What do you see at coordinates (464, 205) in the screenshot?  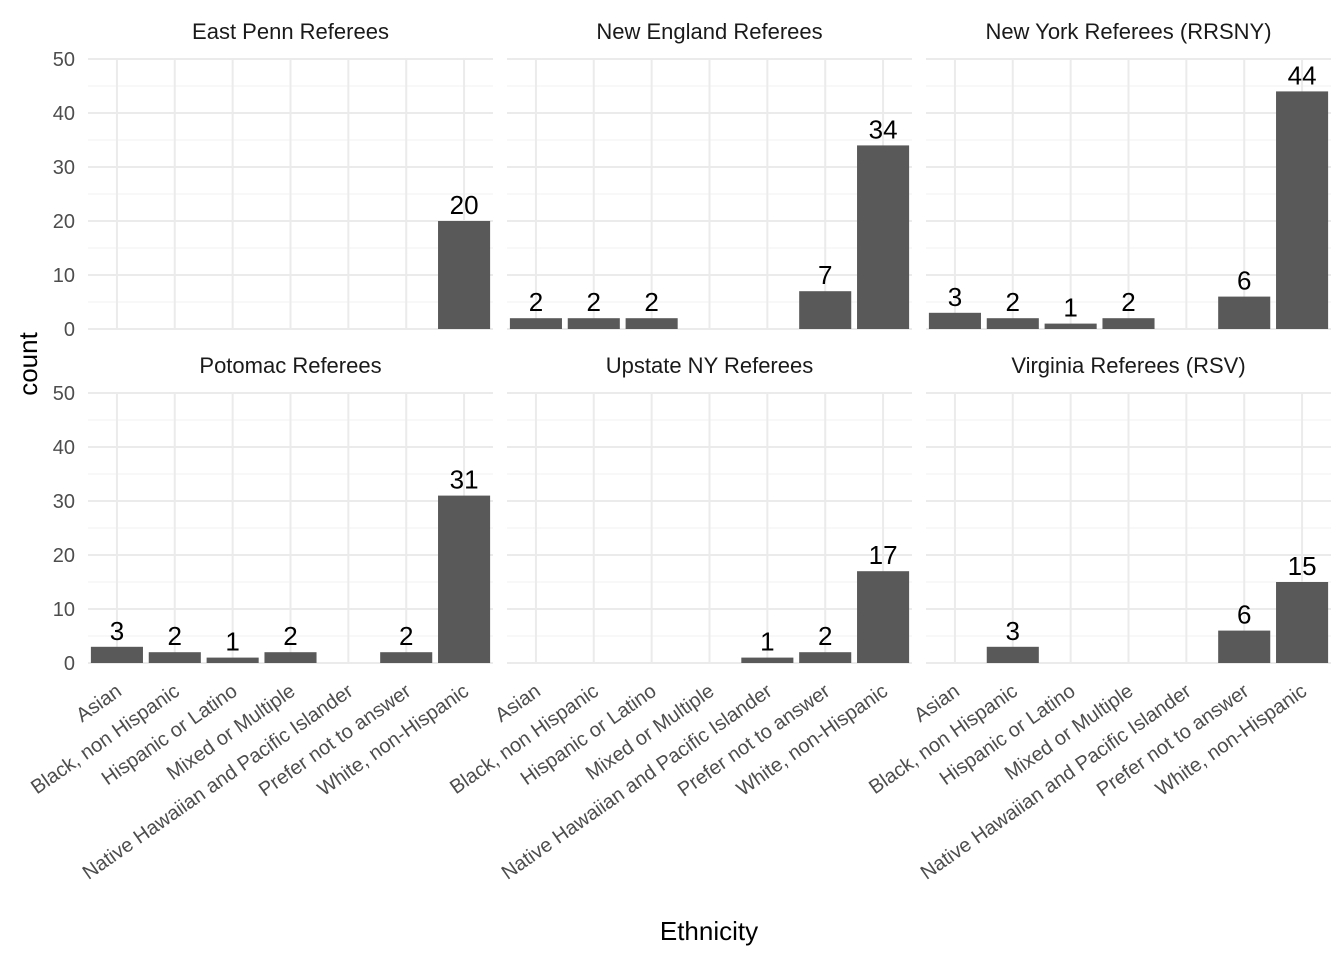 I see `bar-value-label: 20` at bounding box center [464, 205].